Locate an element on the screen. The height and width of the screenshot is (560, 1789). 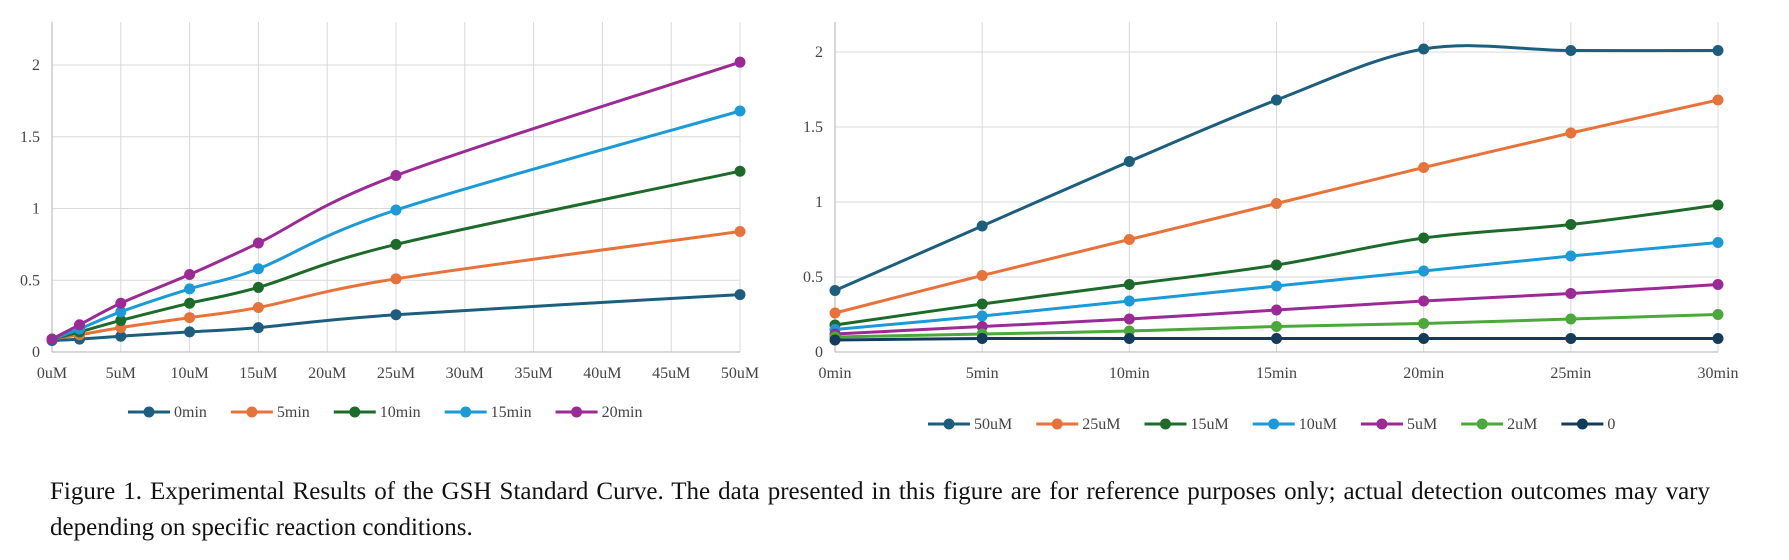
c1-y-tick-label: 2 is located at coordinates (819, 52).